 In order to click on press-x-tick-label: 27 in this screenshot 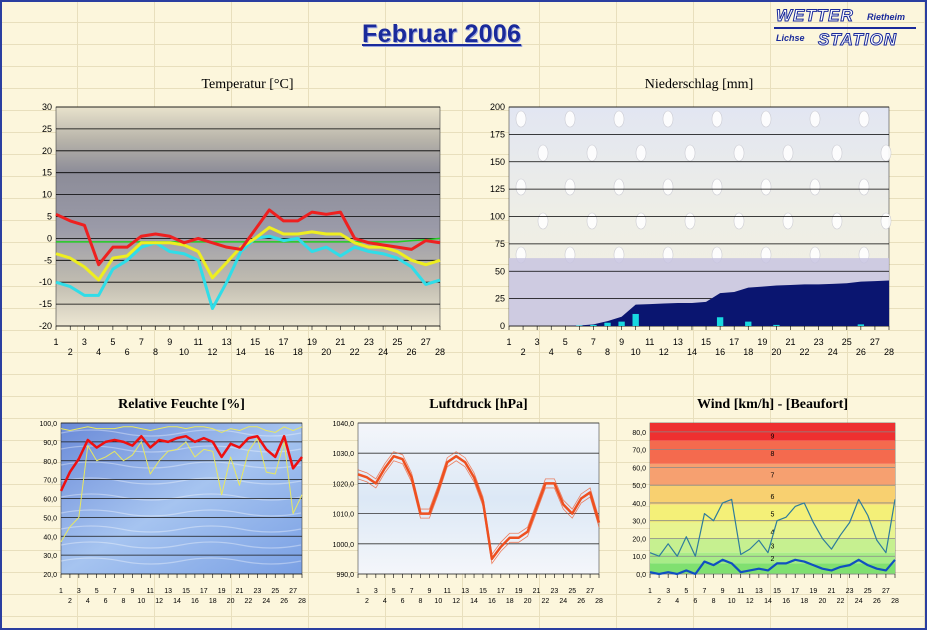, I will do `click(590, 591)`.